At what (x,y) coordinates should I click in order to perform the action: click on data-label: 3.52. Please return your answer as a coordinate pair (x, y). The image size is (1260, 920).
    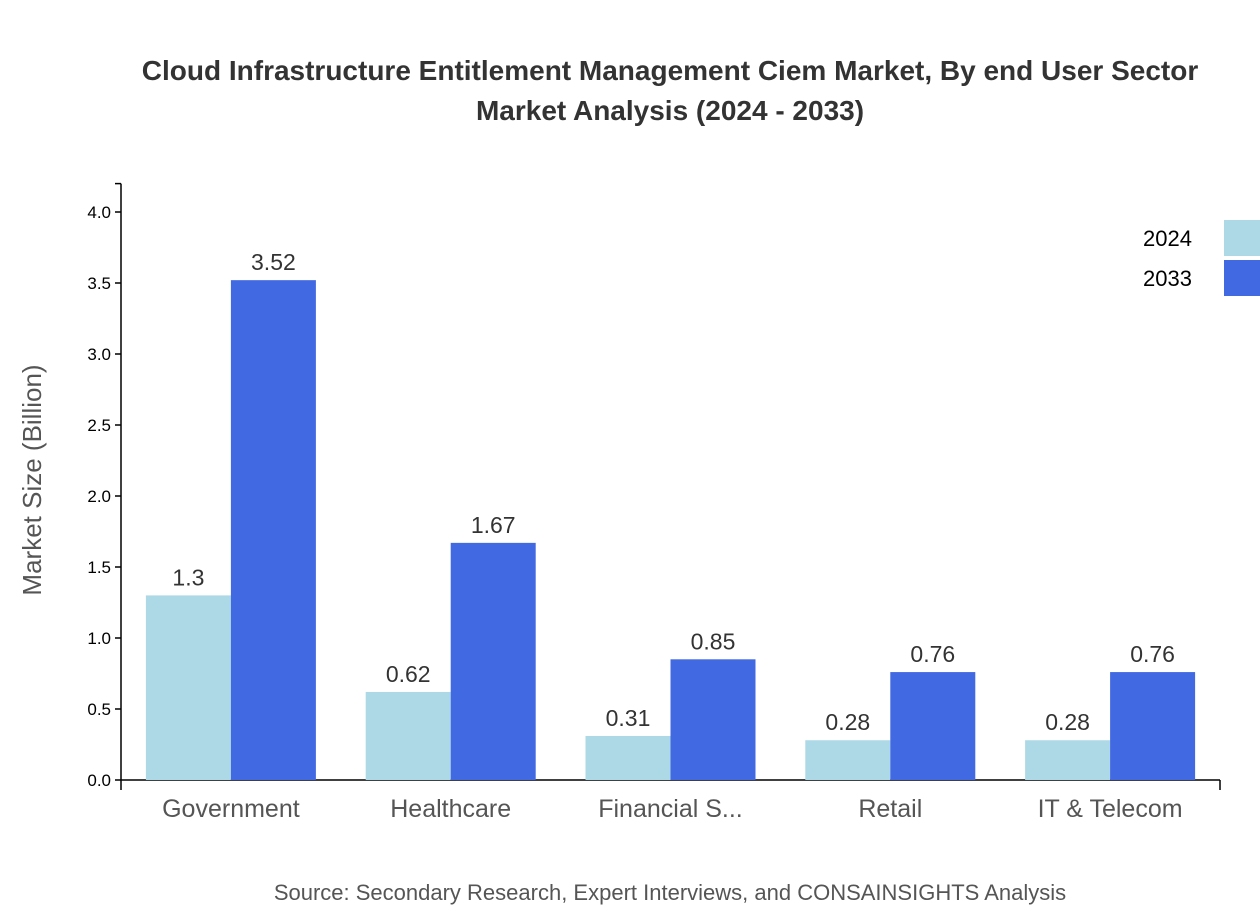
    Looking at the image, I should click on (273, 262).